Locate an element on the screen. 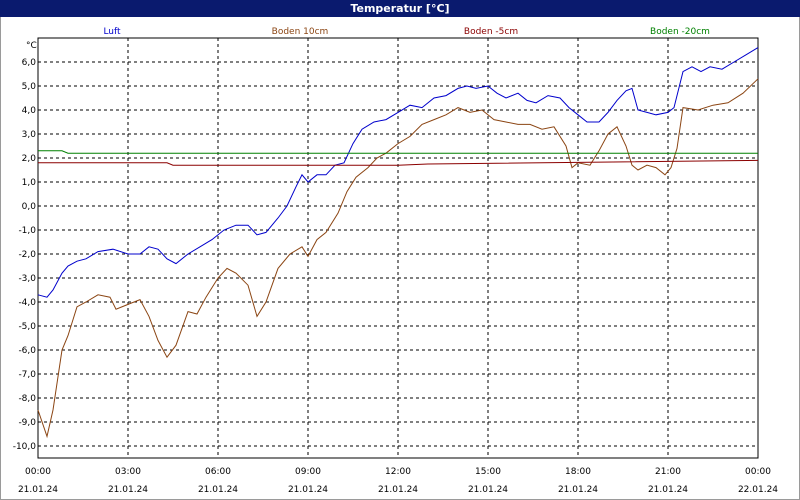 The image size is (800, 500). y-tick-label: 4,0 is located at coordinates (29, 111).